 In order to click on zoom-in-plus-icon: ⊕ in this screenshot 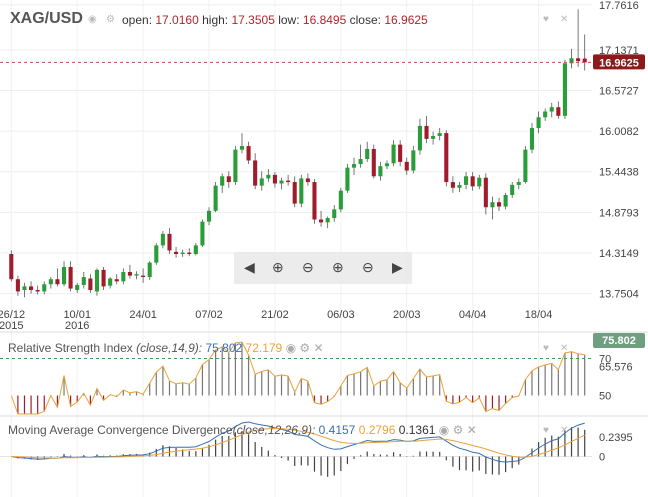, I will do `click(338, 267)`.